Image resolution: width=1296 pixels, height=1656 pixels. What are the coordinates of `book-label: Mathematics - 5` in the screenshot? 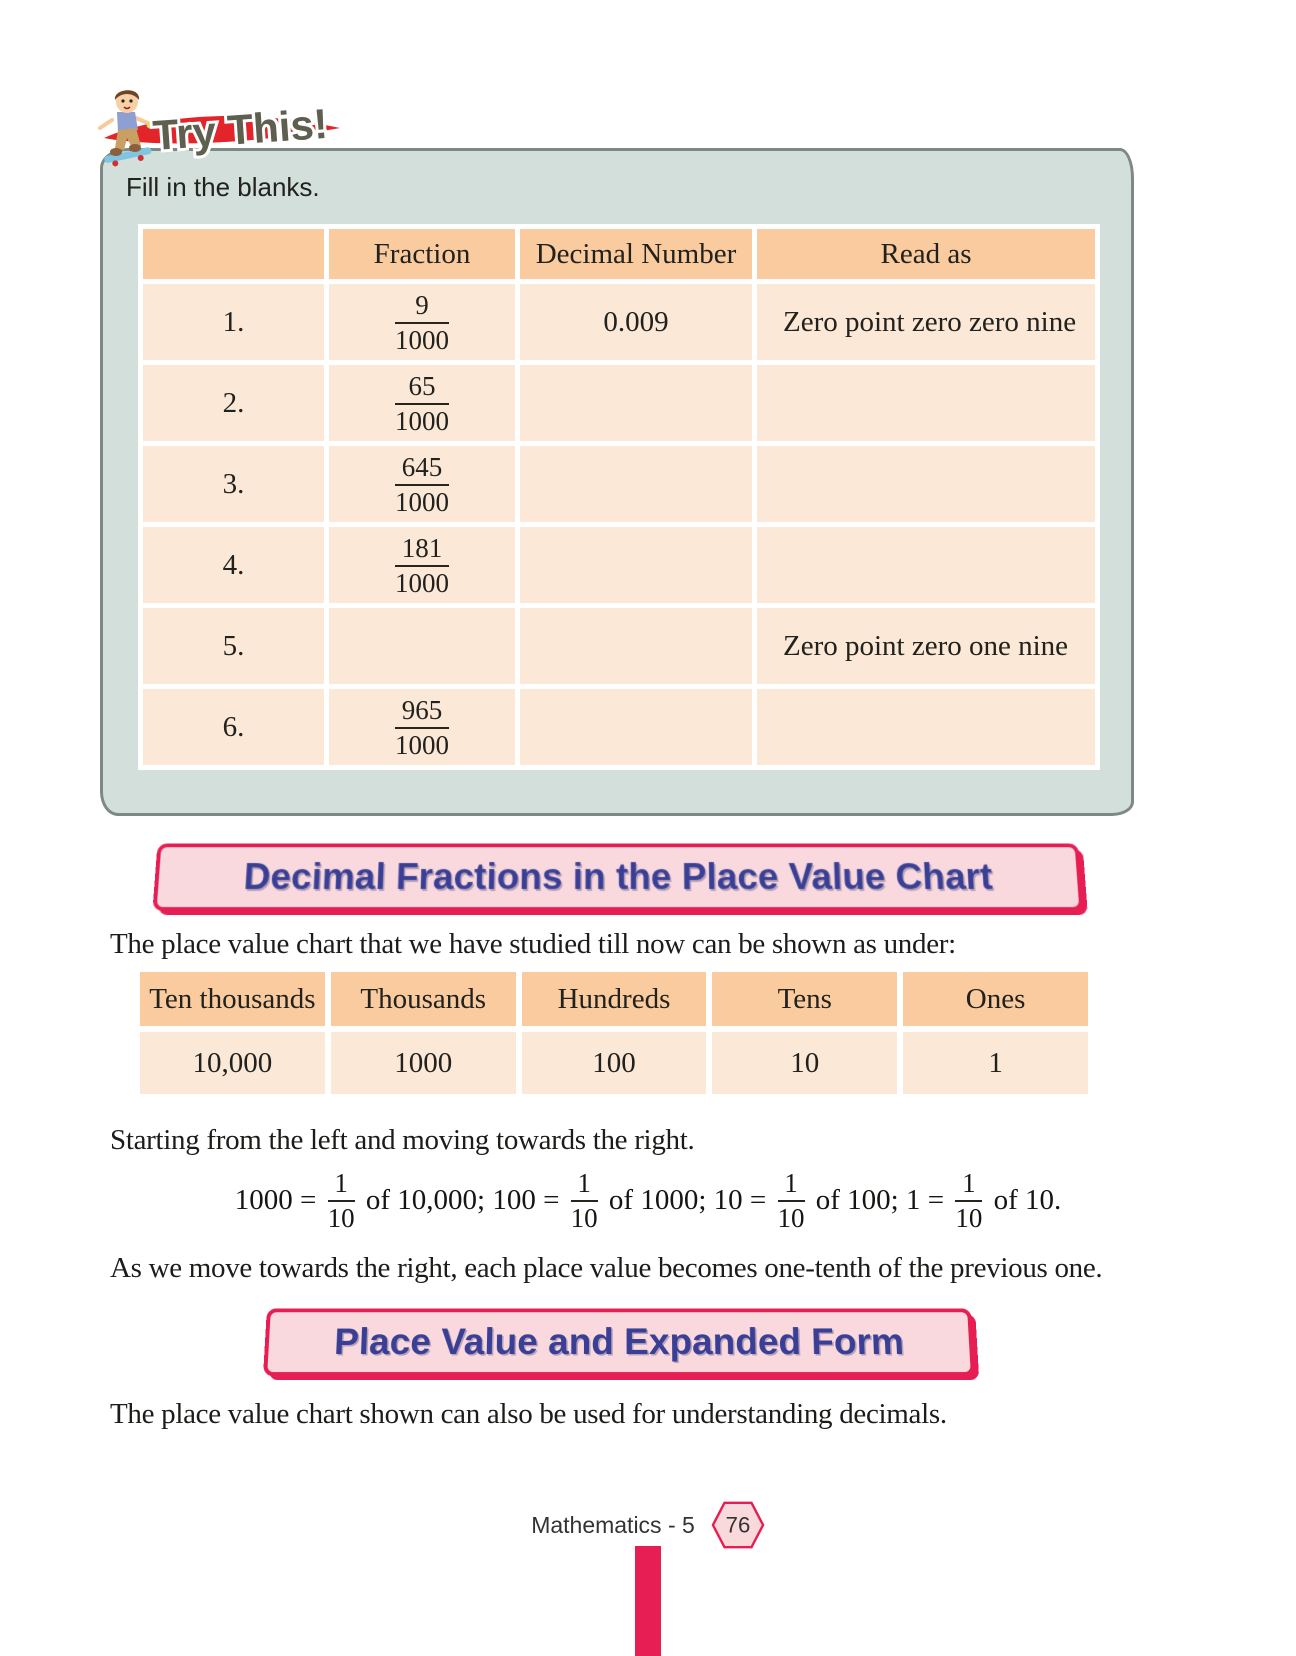 It's located at (613, 1524).